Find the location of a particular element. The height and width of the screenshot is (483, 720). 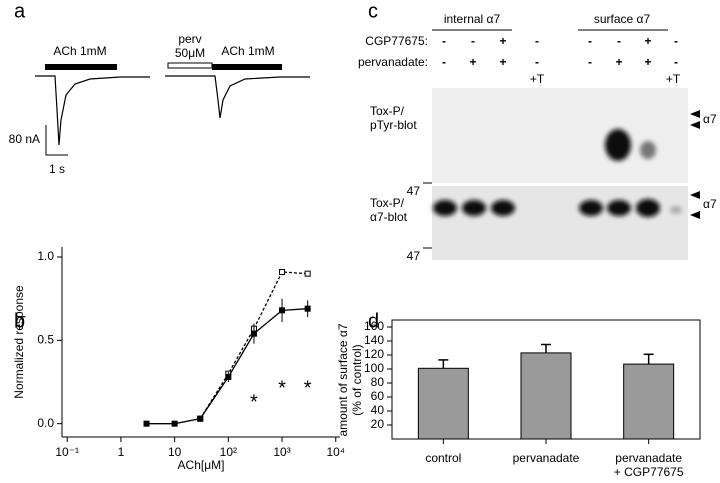

band-arrow is located at coordinates (695, 164).